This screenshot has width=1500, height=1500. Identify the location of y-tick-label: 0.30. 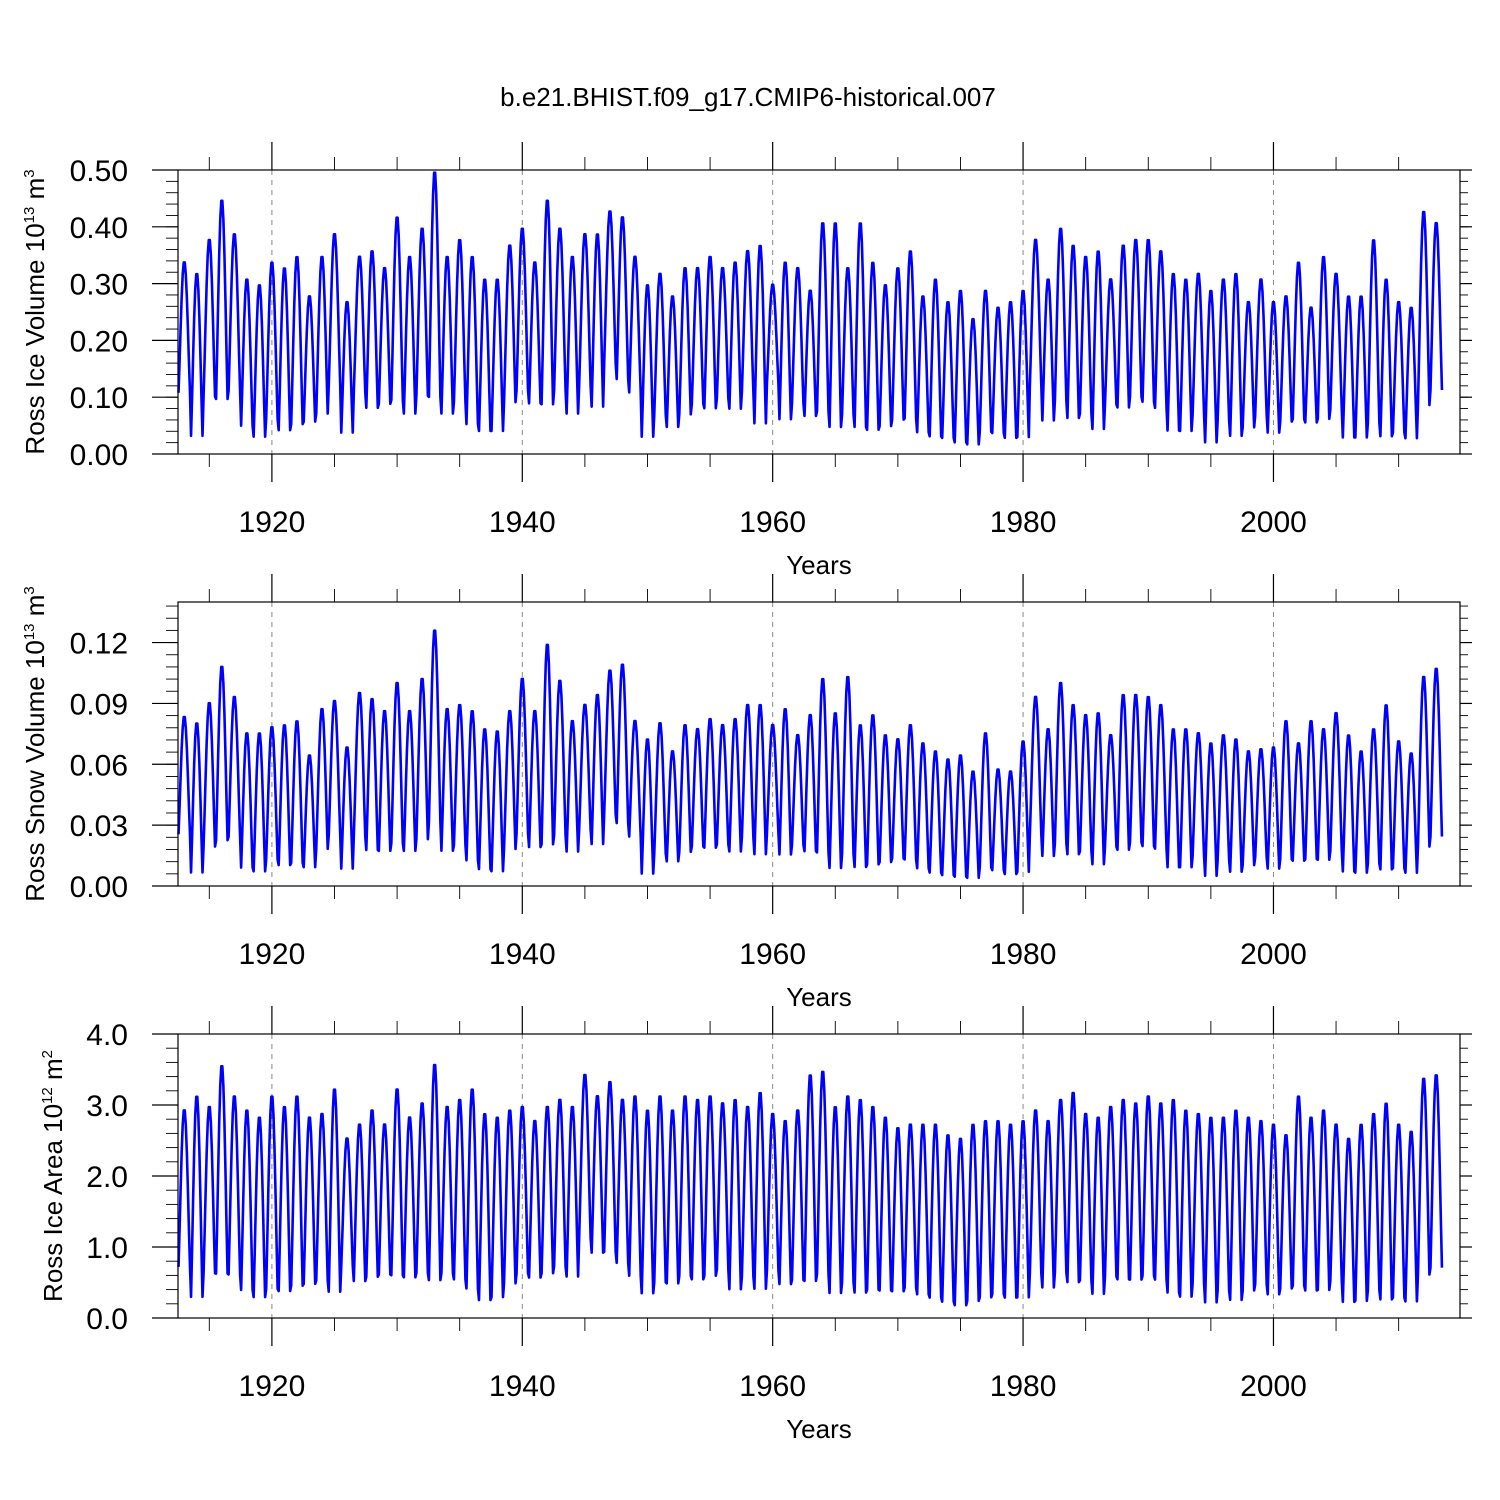
(99, 285).